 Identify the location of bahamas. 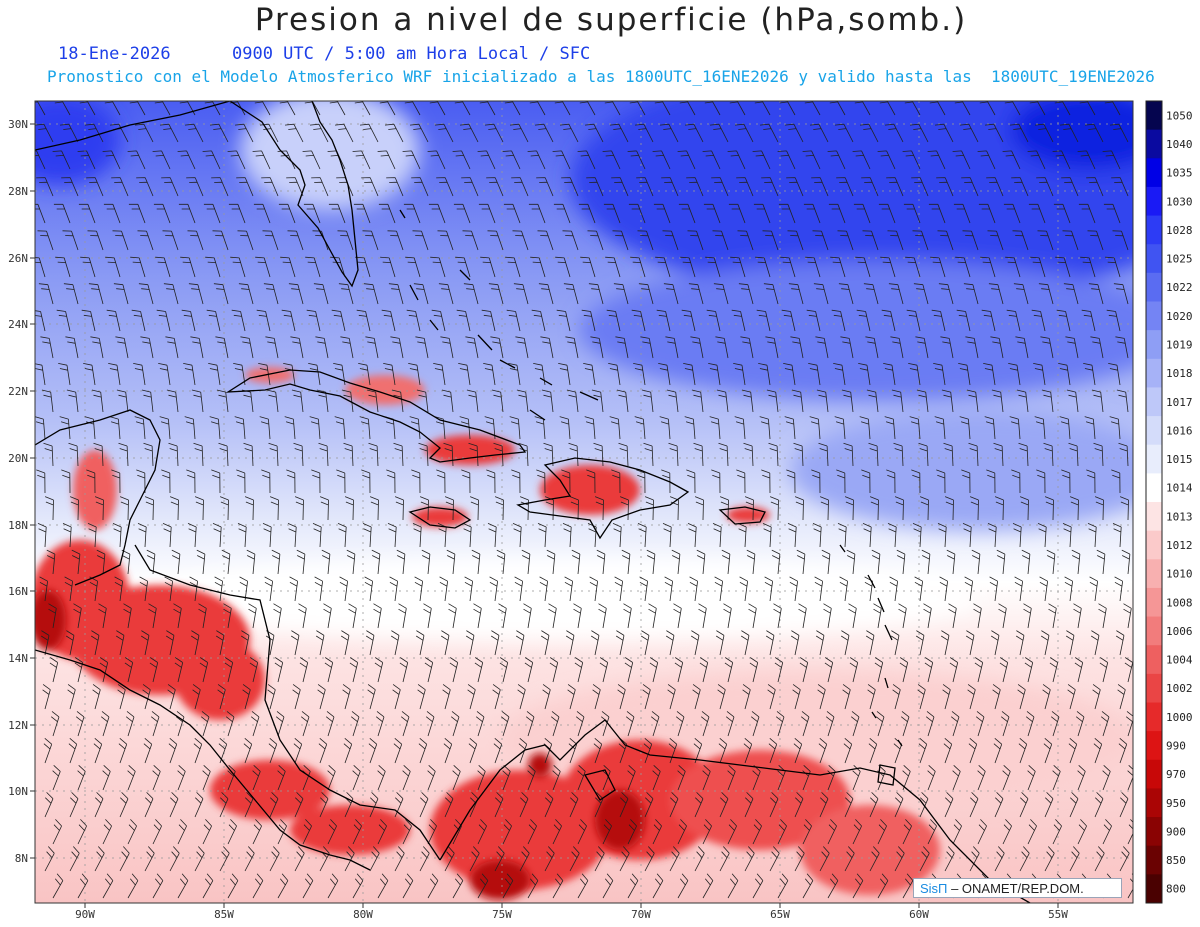
(499, 315).